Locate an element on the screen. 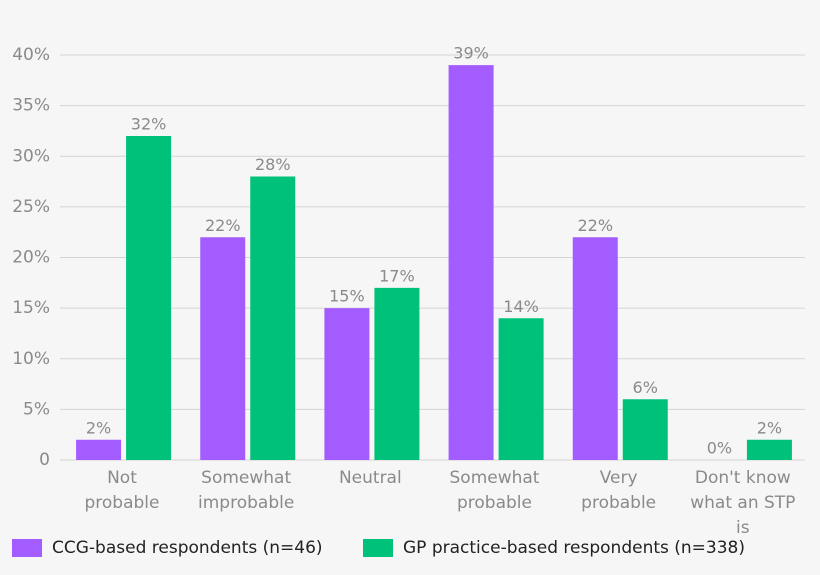  value-label: 28% is located at coordinates (273, 164).